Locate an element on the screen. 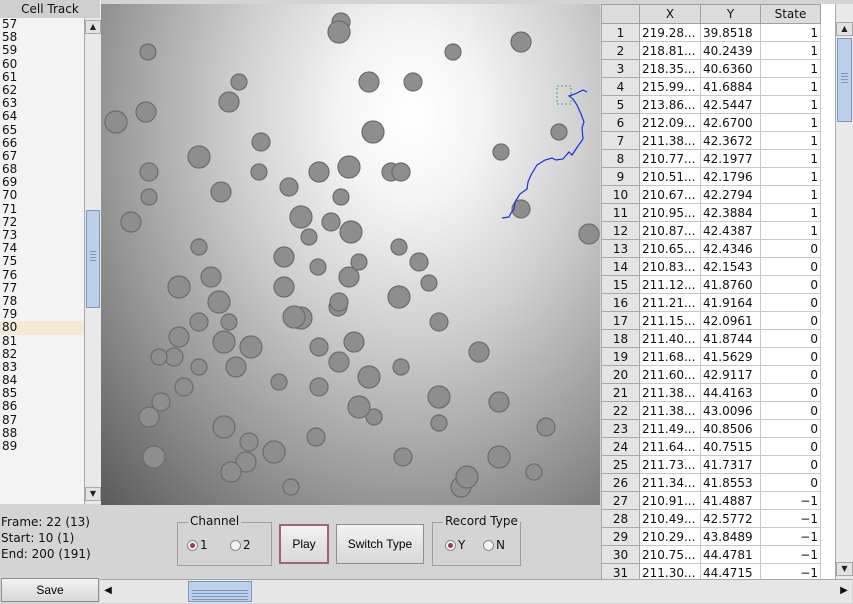  track-list-item: 66 is located at coordinates (10, 142).